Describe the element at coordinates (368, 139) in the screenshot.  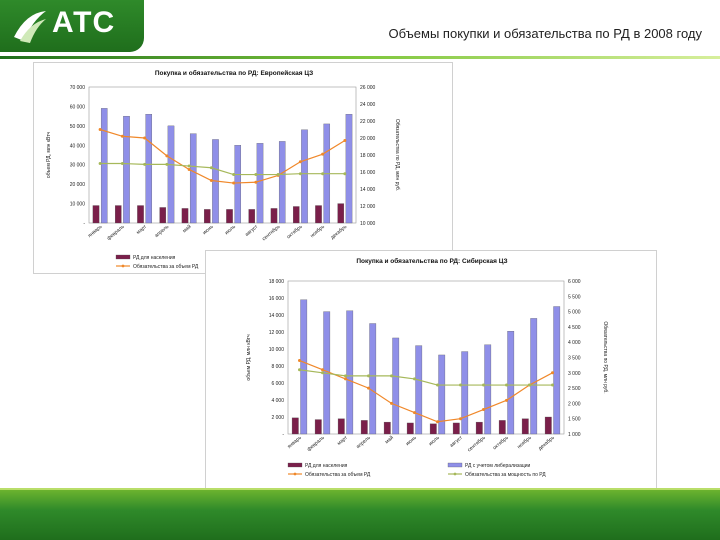
I see `y2-tick-label: 20 000` at that location.